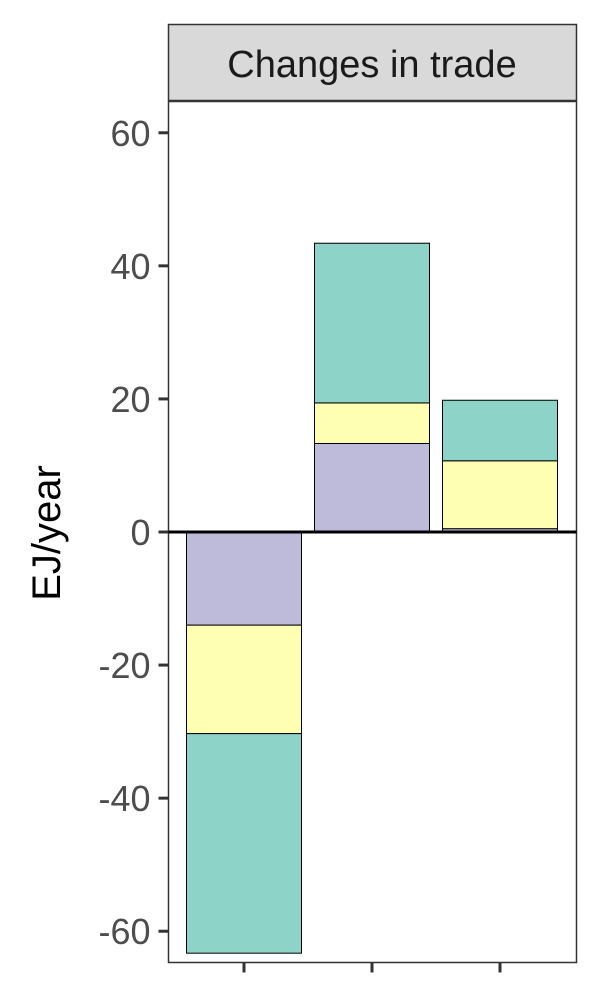 The image size is (600, 999). I want to click on y-tick-label: 40, so click(130, 266).